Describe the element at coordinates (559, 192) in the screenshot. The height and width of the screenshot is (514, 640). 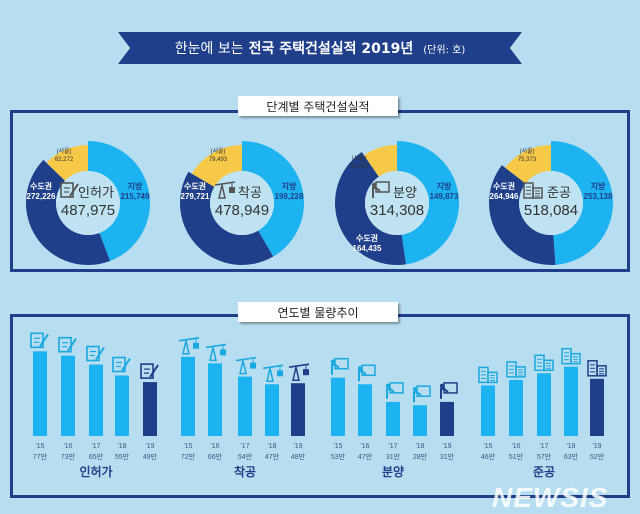
I see `donut-title: 준공` at that location.